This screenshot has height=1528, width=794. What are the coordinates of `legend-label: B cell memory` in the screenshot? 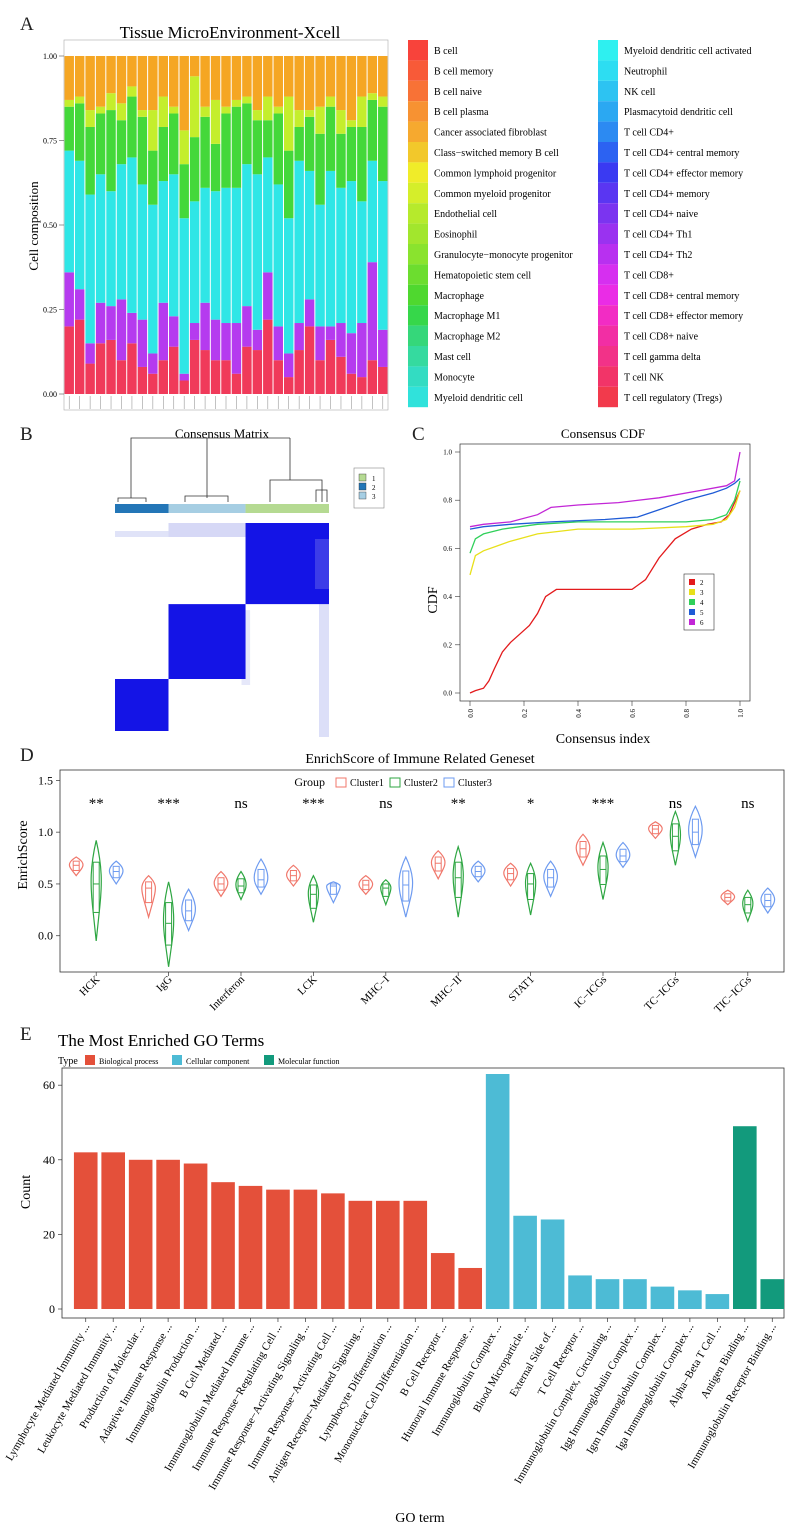 It's located at (463, 71).